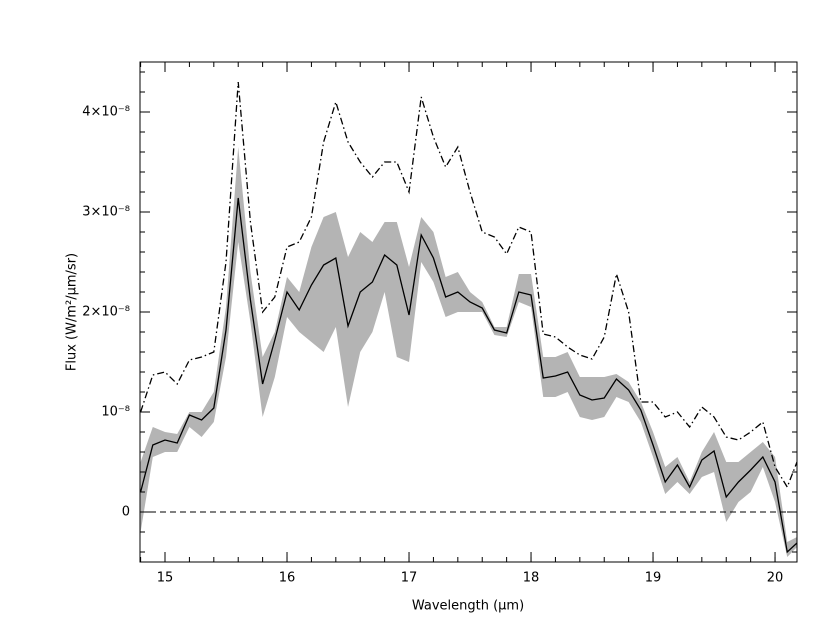 This screenshot has width=830, height=642. Describe the element at coordinates (165, 578) in the screenshot. I see `x-tick-label: 15` at that location.